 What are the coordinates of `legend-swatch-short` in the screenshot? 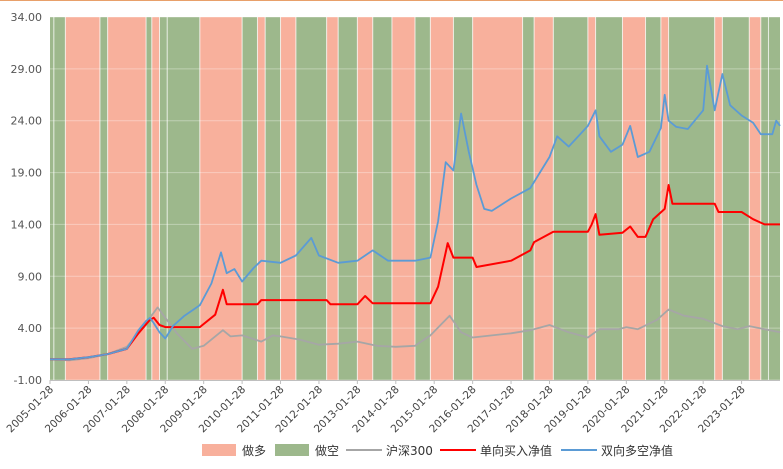 It's located at (292, 450).